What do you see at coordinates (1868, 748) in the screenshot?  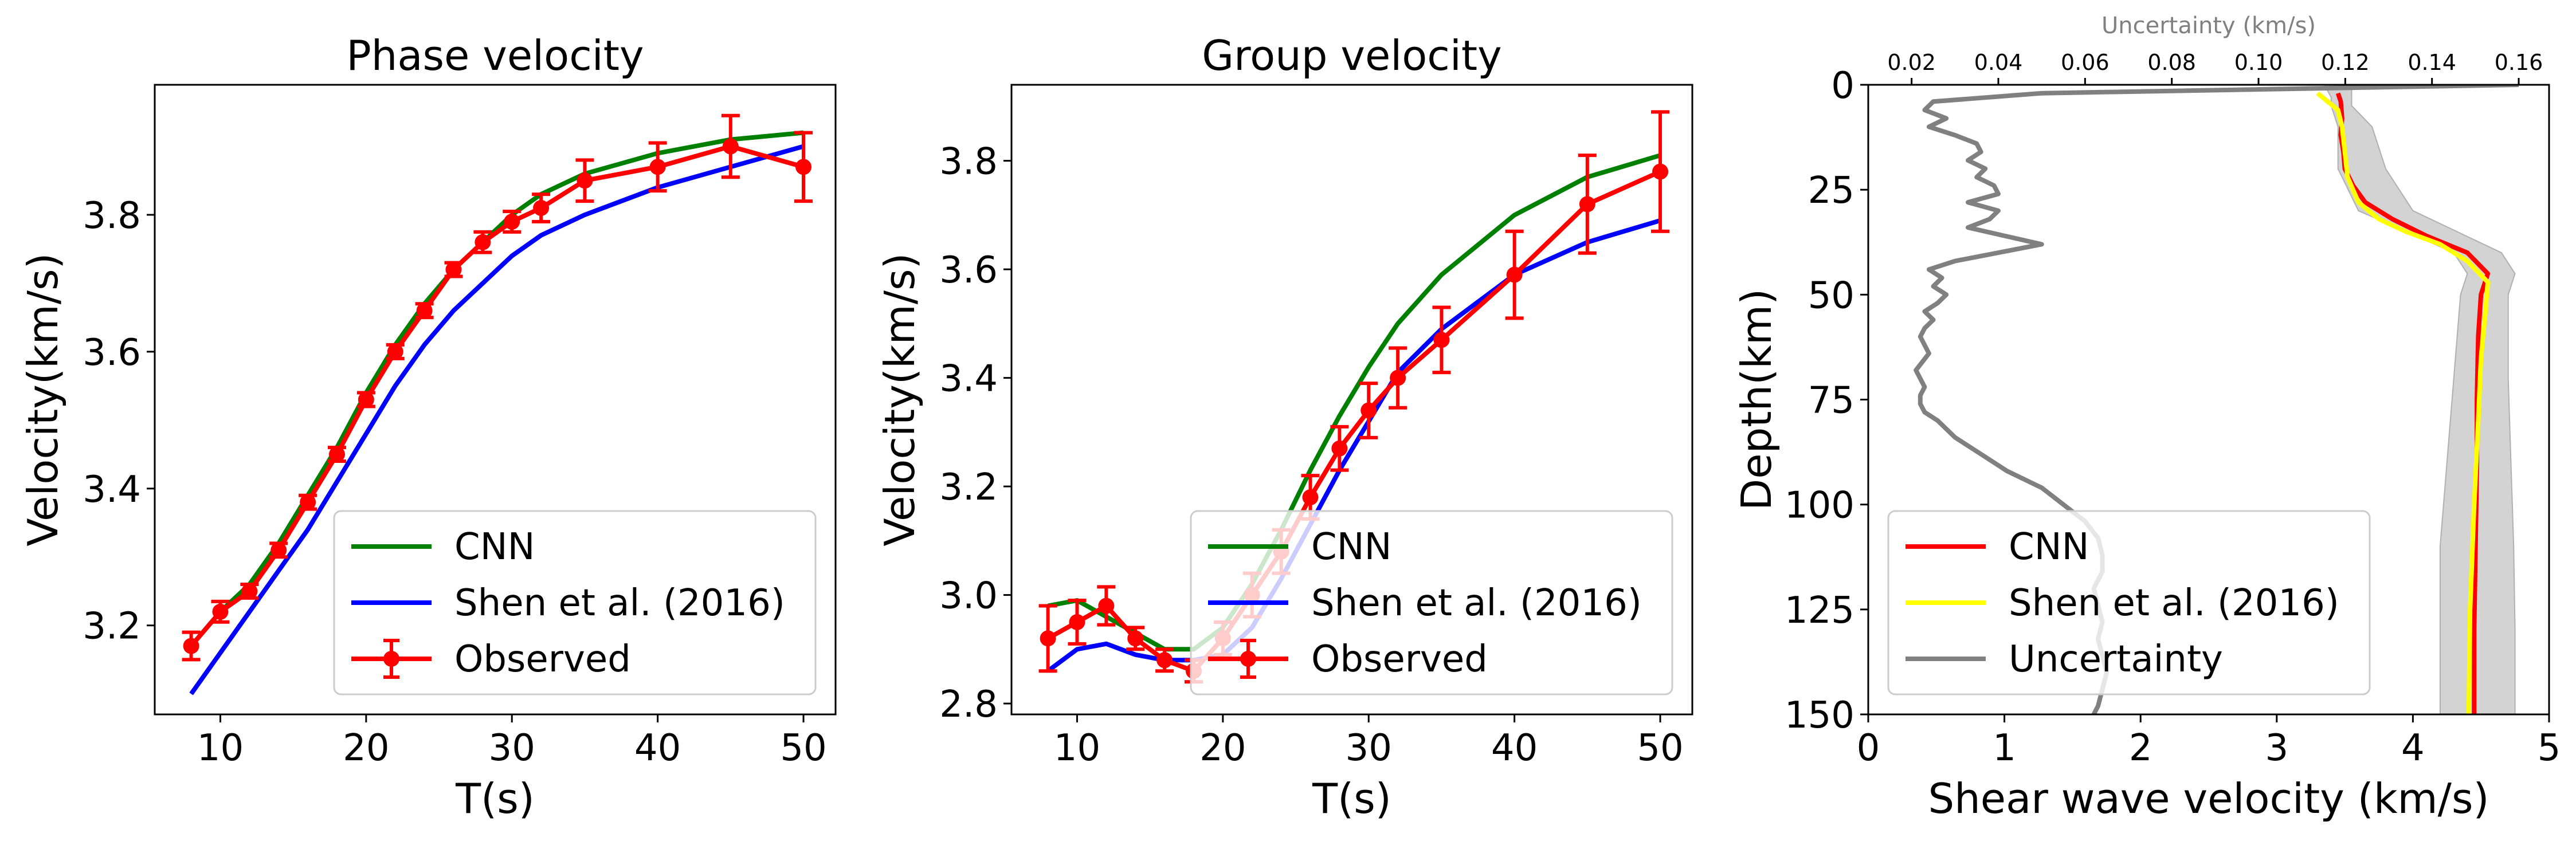 I see `x-tick-label: 0` at bounding box center [1868, 748].